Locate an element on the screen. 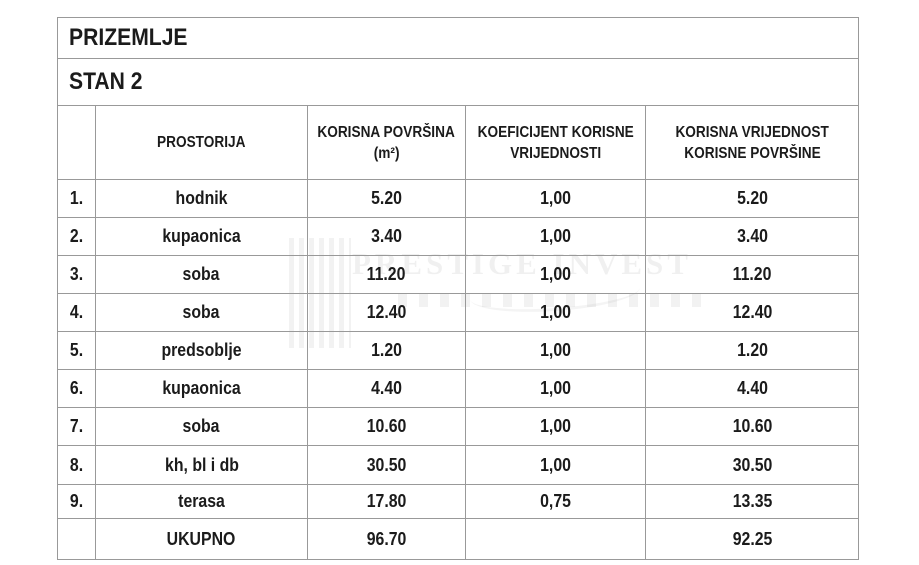 This screenshot has width=919, height=565. col-header-coefficient: KOEFICIJENT KORISNE VRIJEDNOSTI is located at coordinates (555, 142).